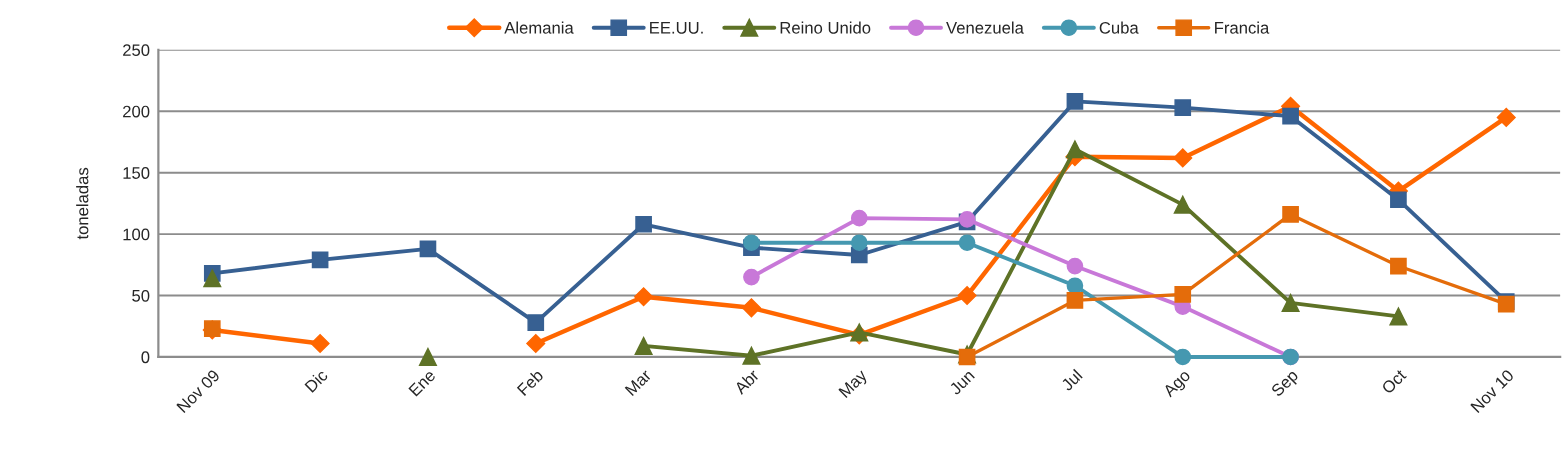 The width and height of the screenshot is (1568, 453). What do you see at coordinates (136, 50) in the screenshot?
I see `y-tick-label: 250` at bounding box center [136, 50].